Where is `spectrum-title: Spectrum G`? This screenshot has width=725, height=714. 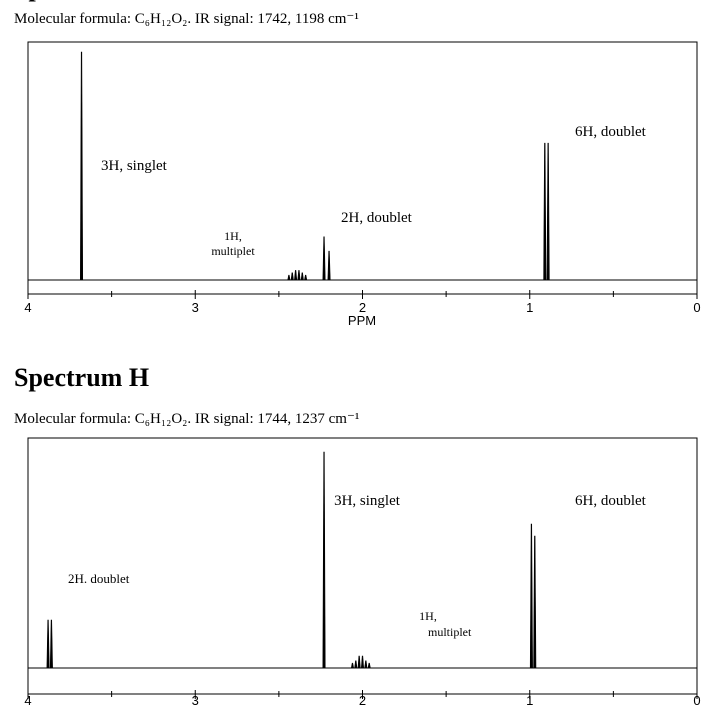
spectrum-title: Spectrum G is located at coordinates (81, 1).